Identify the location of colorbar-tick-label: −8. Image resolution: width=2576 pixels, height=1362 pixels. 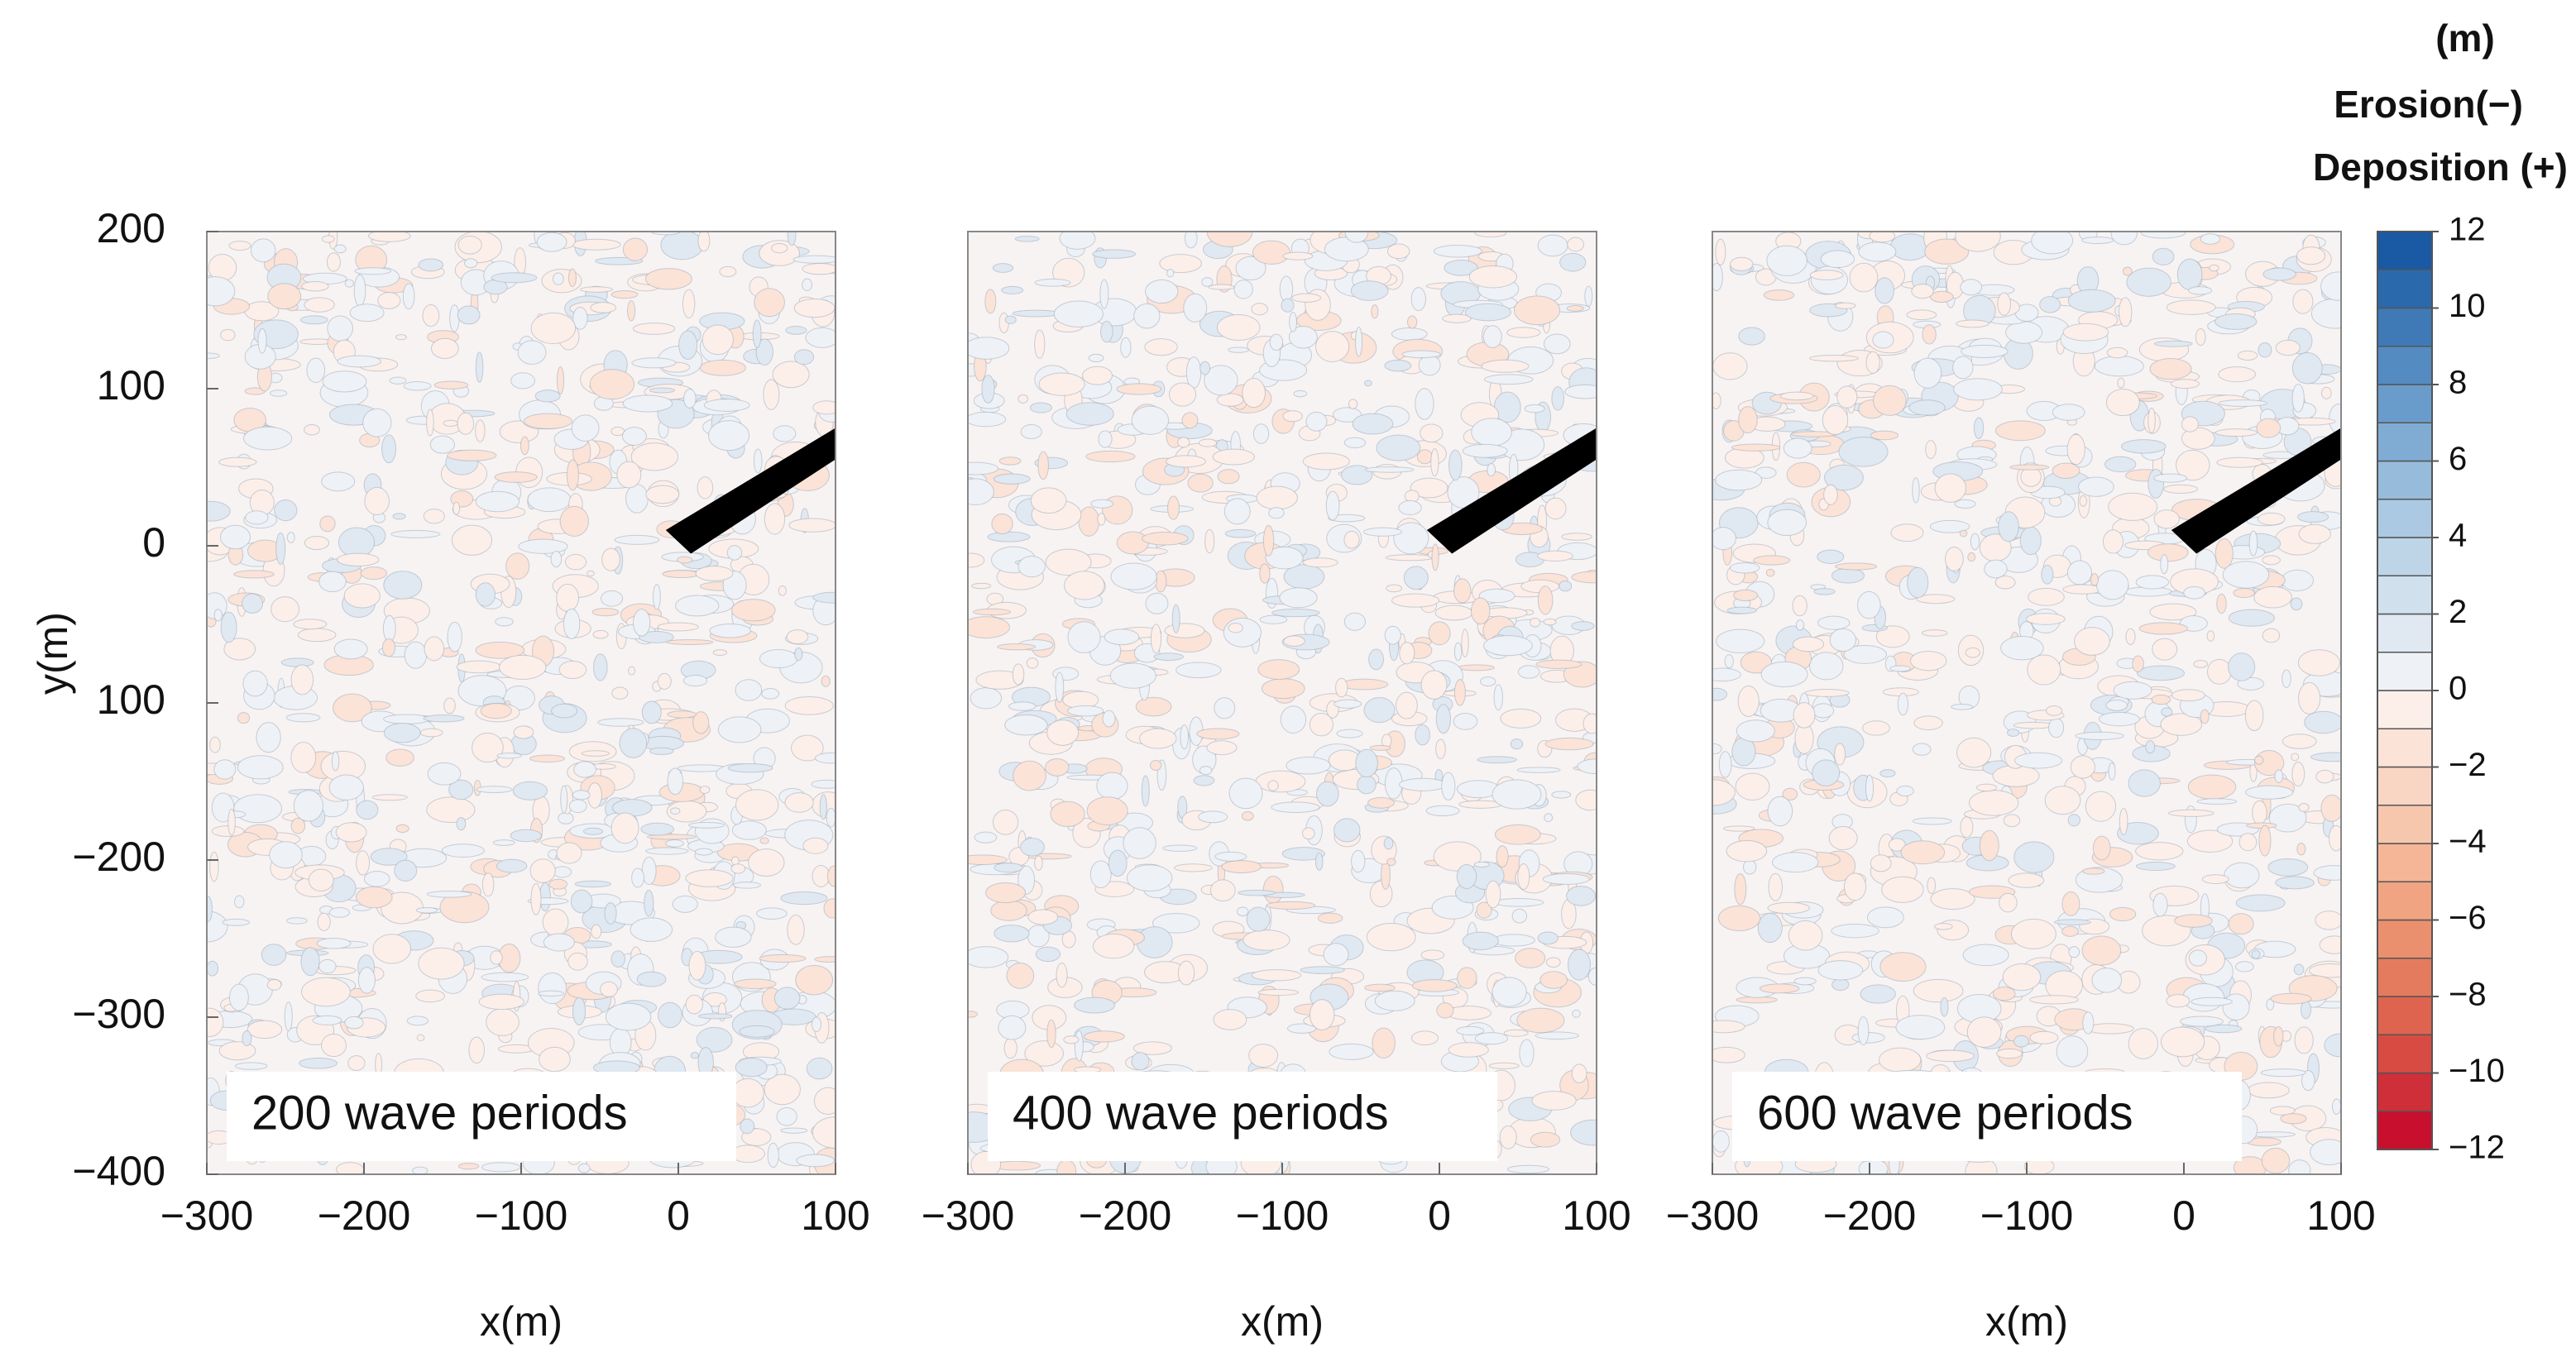
(2468, 995).